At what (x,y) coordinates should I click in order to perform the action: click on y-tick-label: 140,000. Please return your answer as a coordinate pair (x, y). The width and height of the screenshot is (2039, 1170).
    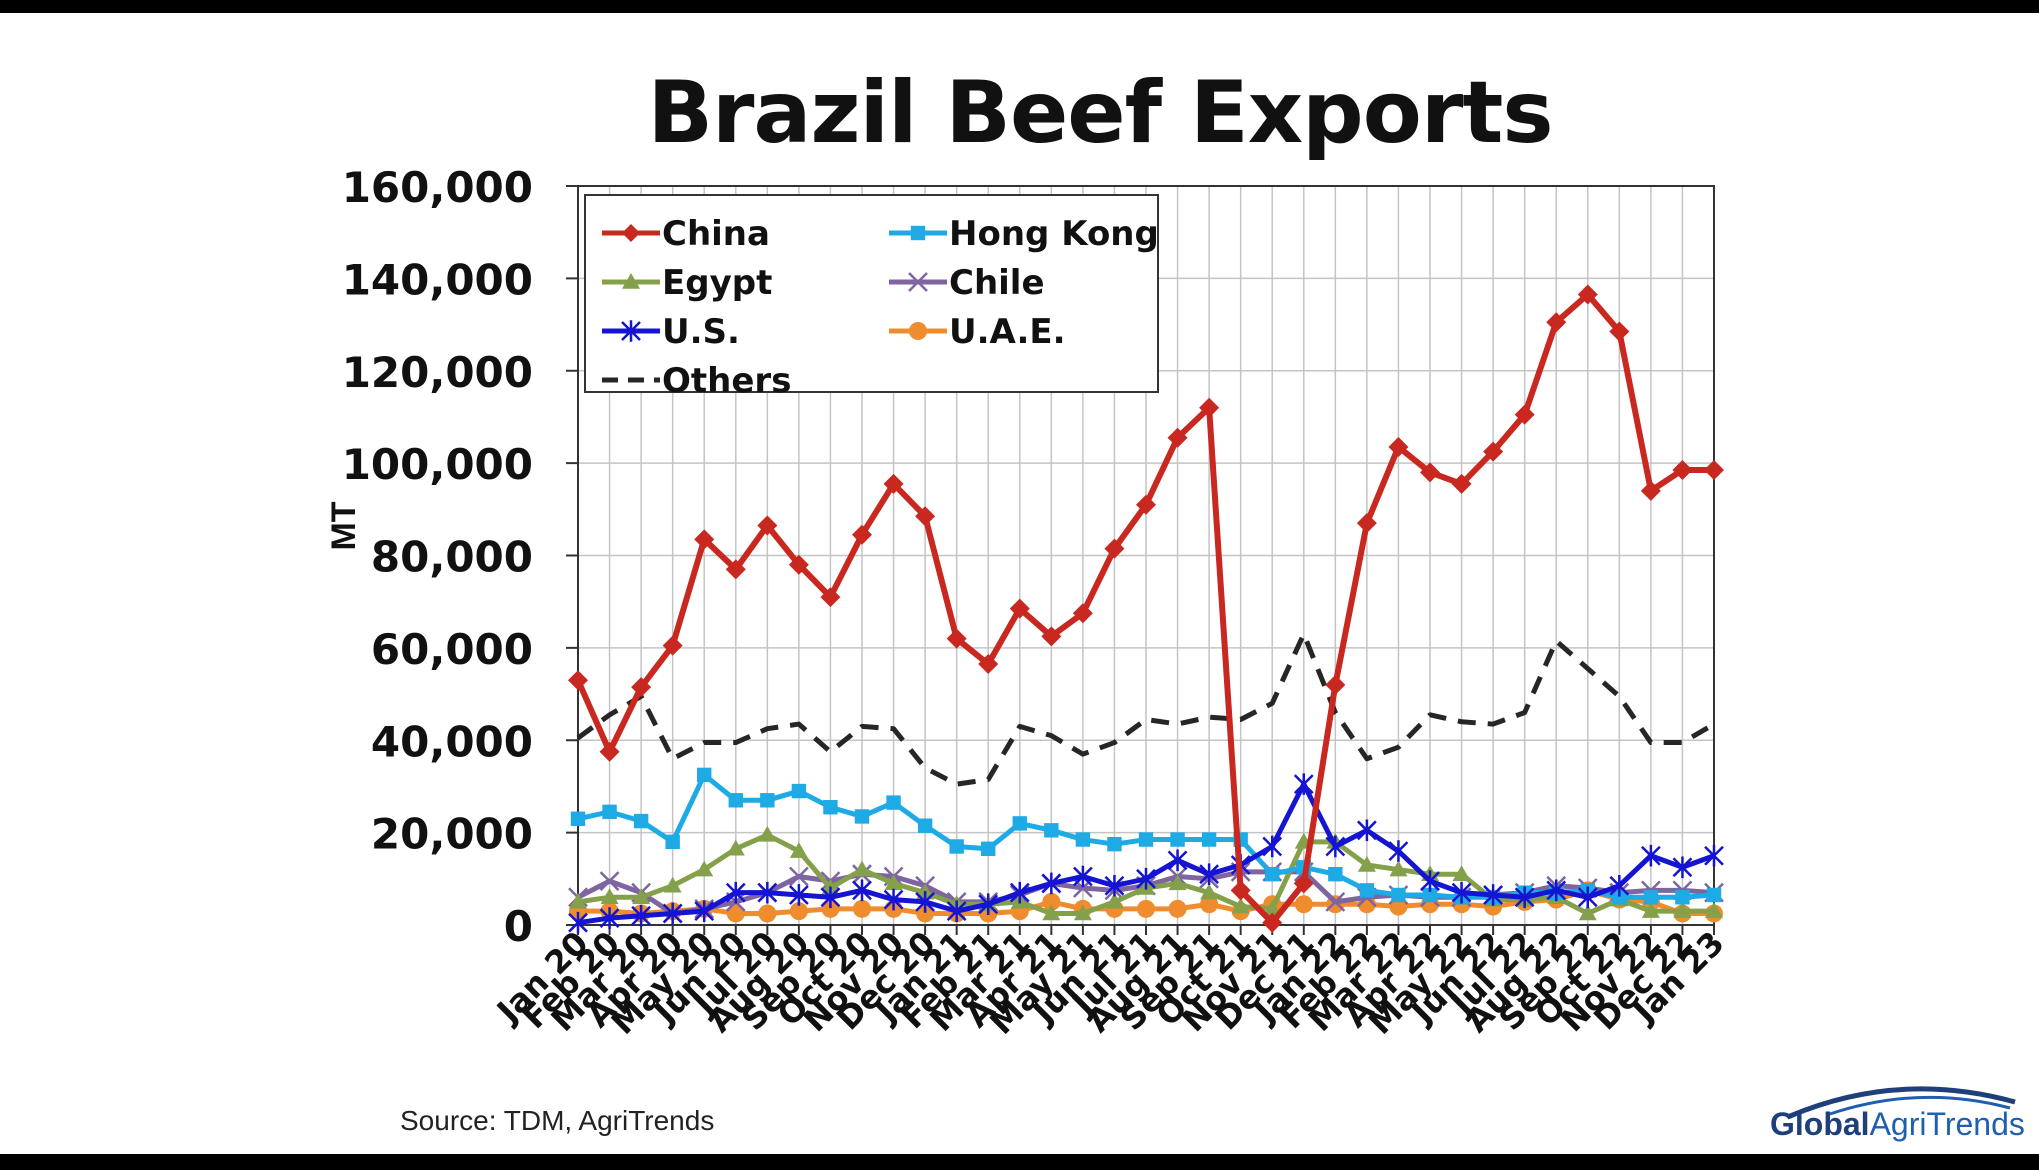
    Looking at the image, I should click on (437, 279).